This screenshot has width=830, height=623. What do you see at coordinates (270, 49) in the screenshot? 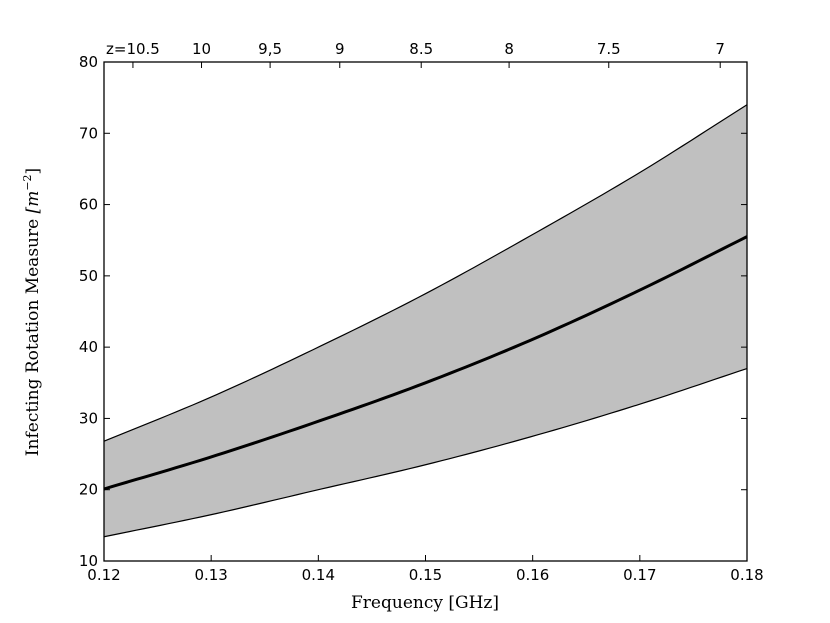
I see `top-tick-label: 9,5` at bounding box center [270, 49].